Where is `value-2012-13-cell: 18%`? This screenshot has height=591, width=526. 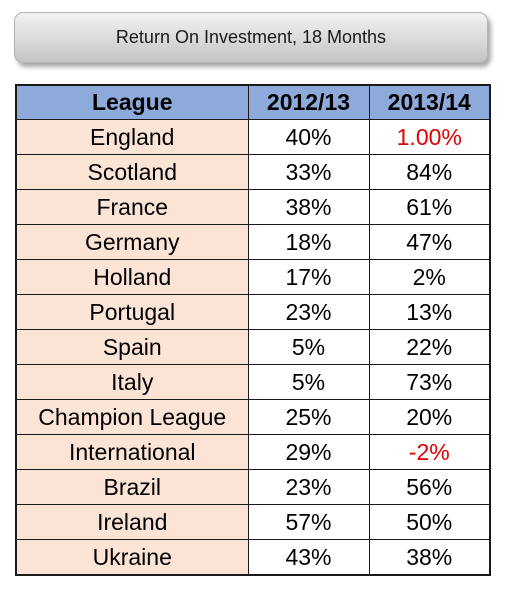 value-2012-13-cell: 18% is located at coordinates (308, 242).